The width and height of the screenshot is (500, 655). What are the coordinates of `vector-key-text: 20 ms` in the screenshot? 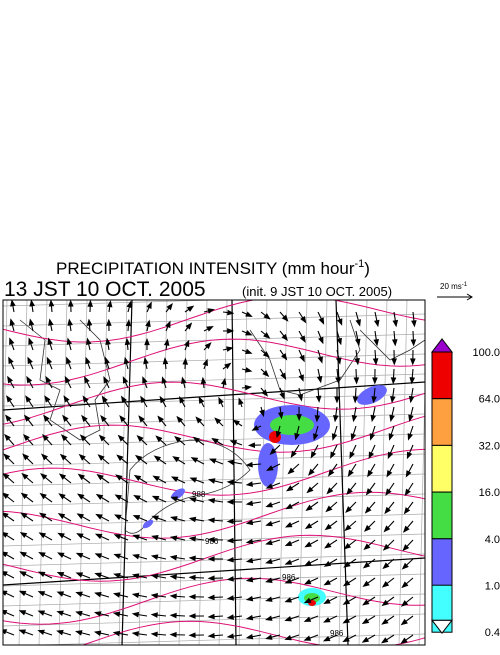 It's located at (451, 286).